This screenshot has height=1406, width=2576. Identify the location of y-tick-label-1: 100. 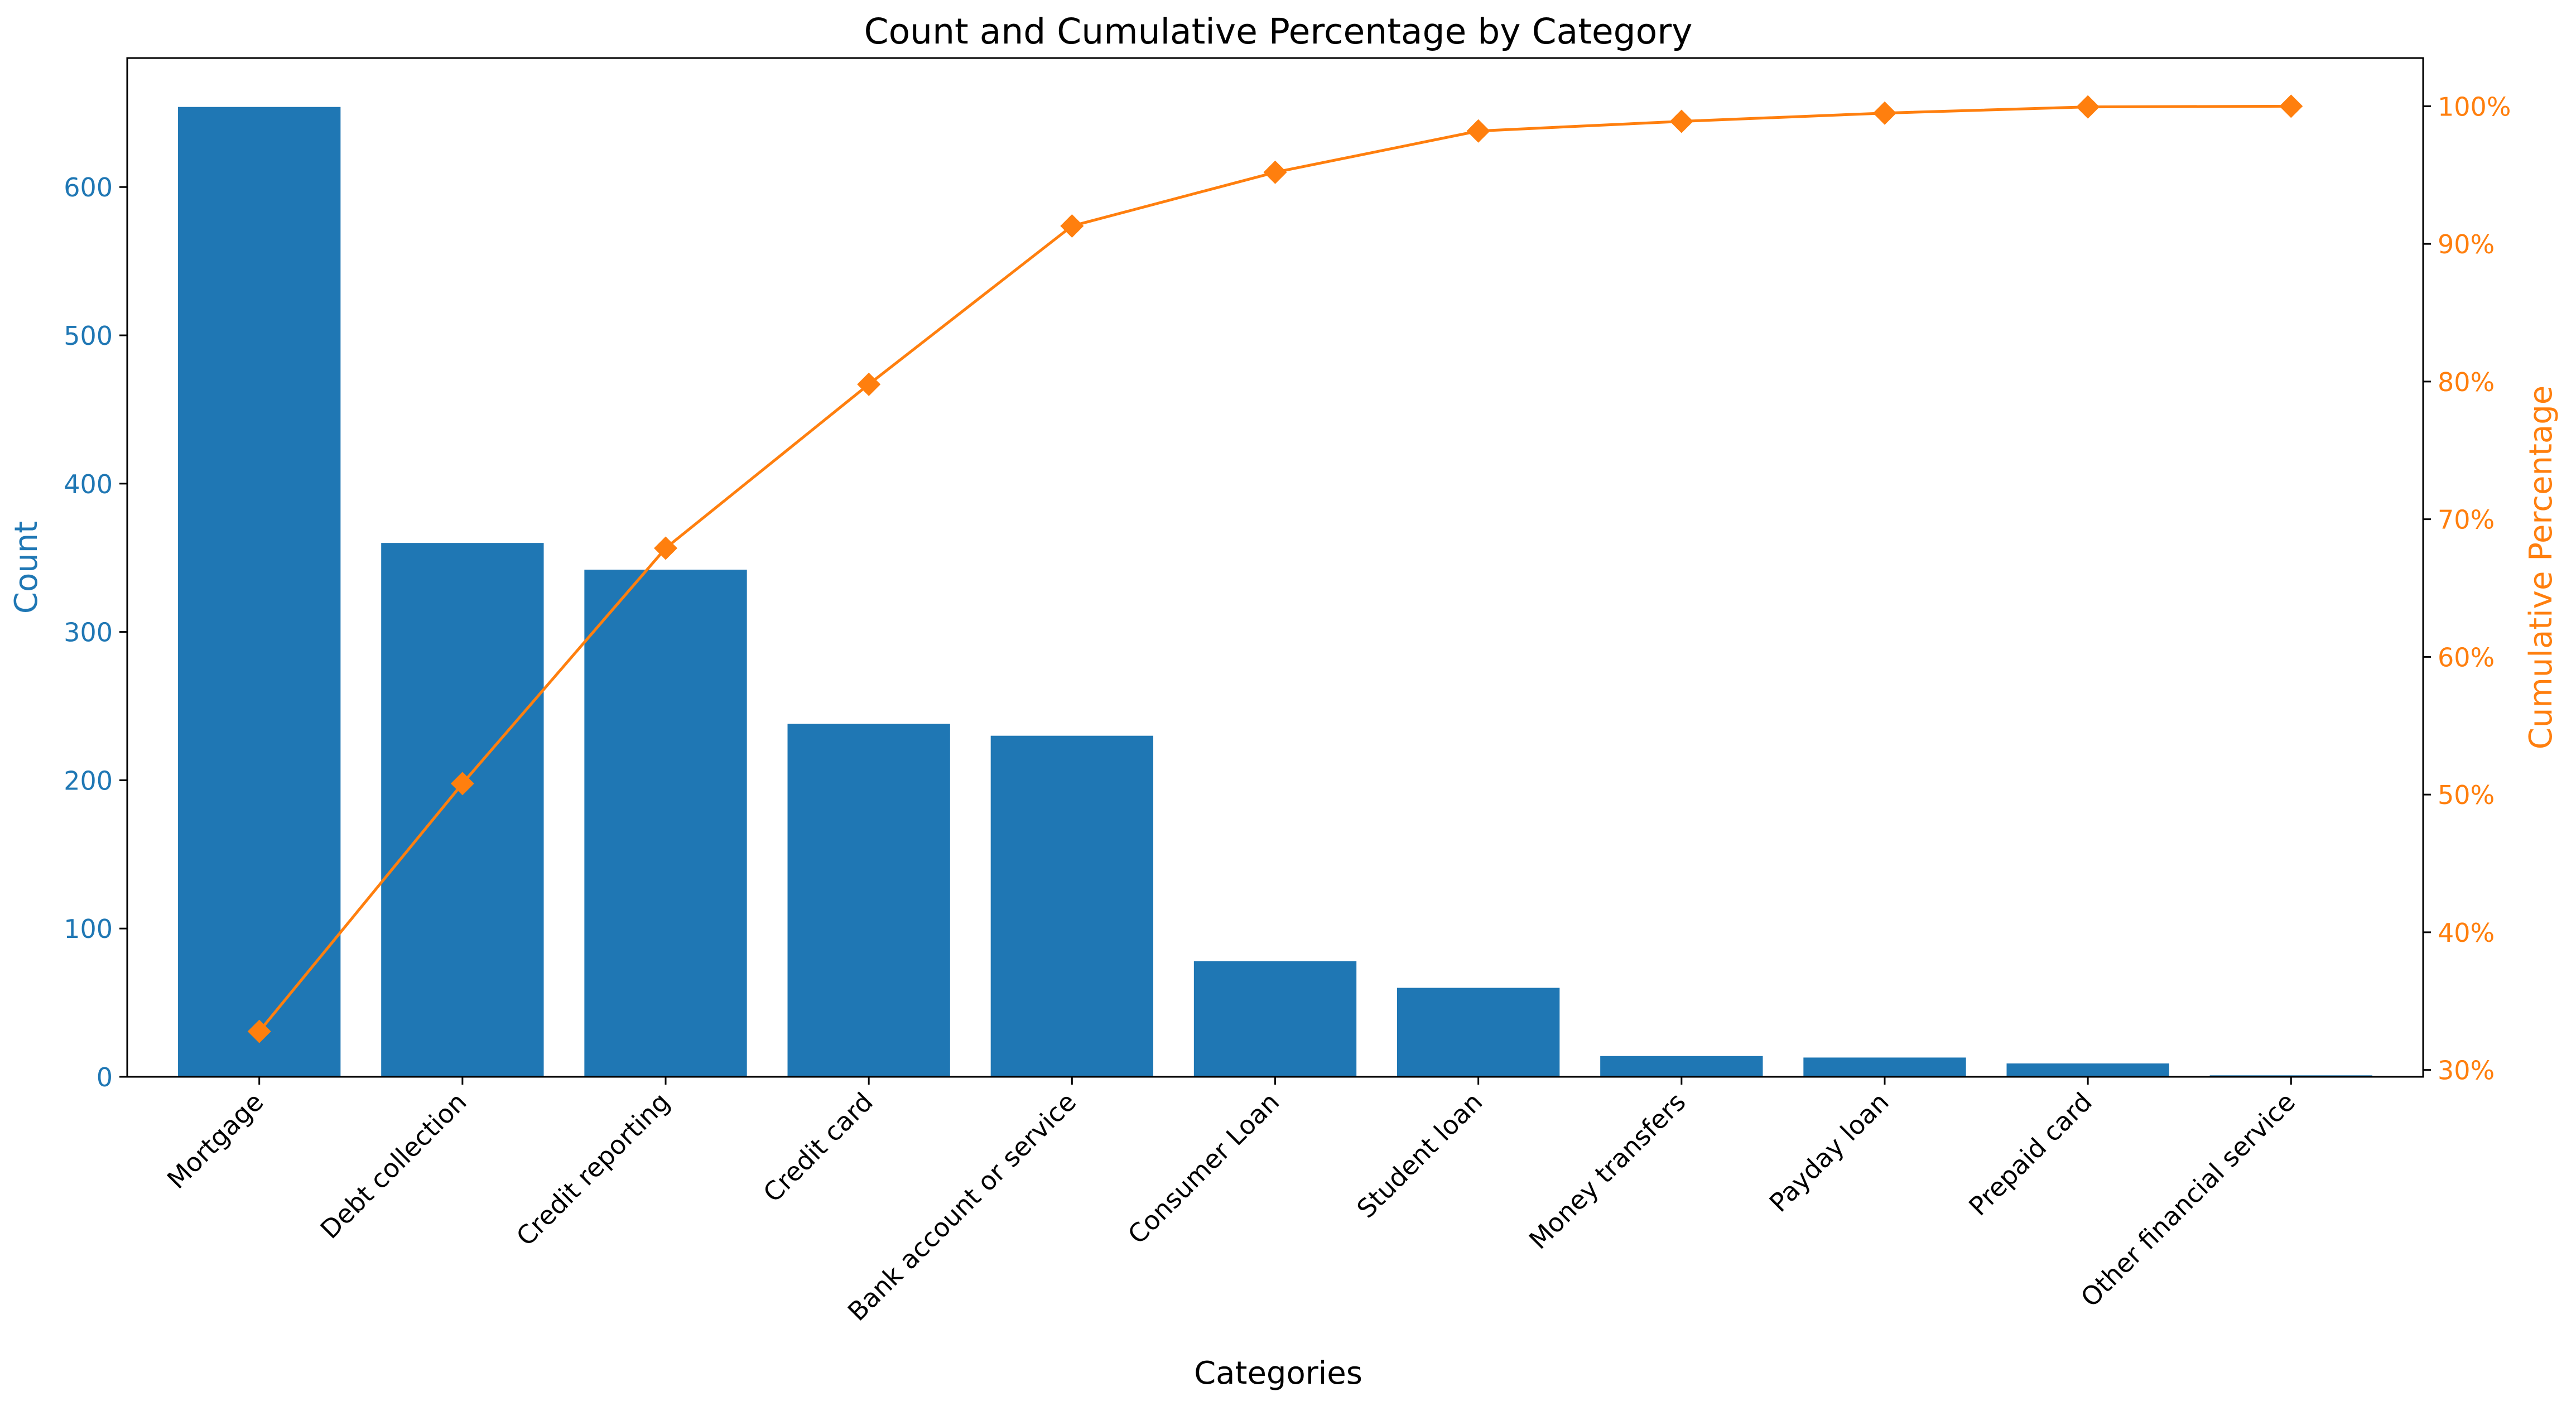
(89, 929).